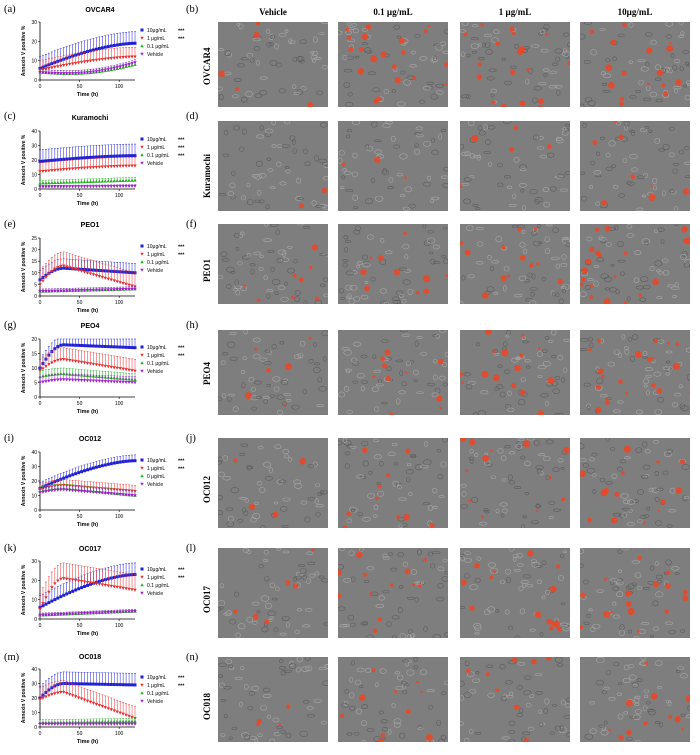 This screenshot has width=700, height=755. What do you see at coordinates (34, 453) in the screenshot?
I see `y-tick-label: 40` at bounding box center [34, 453].